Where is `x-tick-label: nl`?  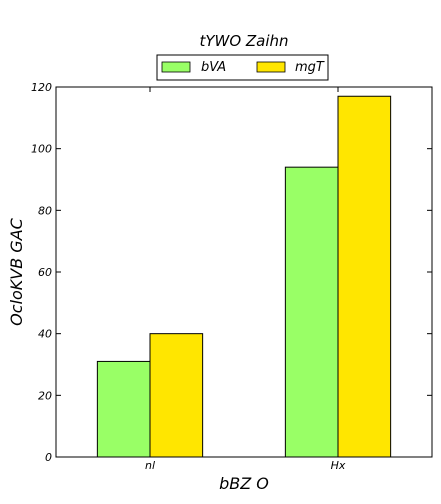 x-tick-label: nl is located at coordinates (150, 465).